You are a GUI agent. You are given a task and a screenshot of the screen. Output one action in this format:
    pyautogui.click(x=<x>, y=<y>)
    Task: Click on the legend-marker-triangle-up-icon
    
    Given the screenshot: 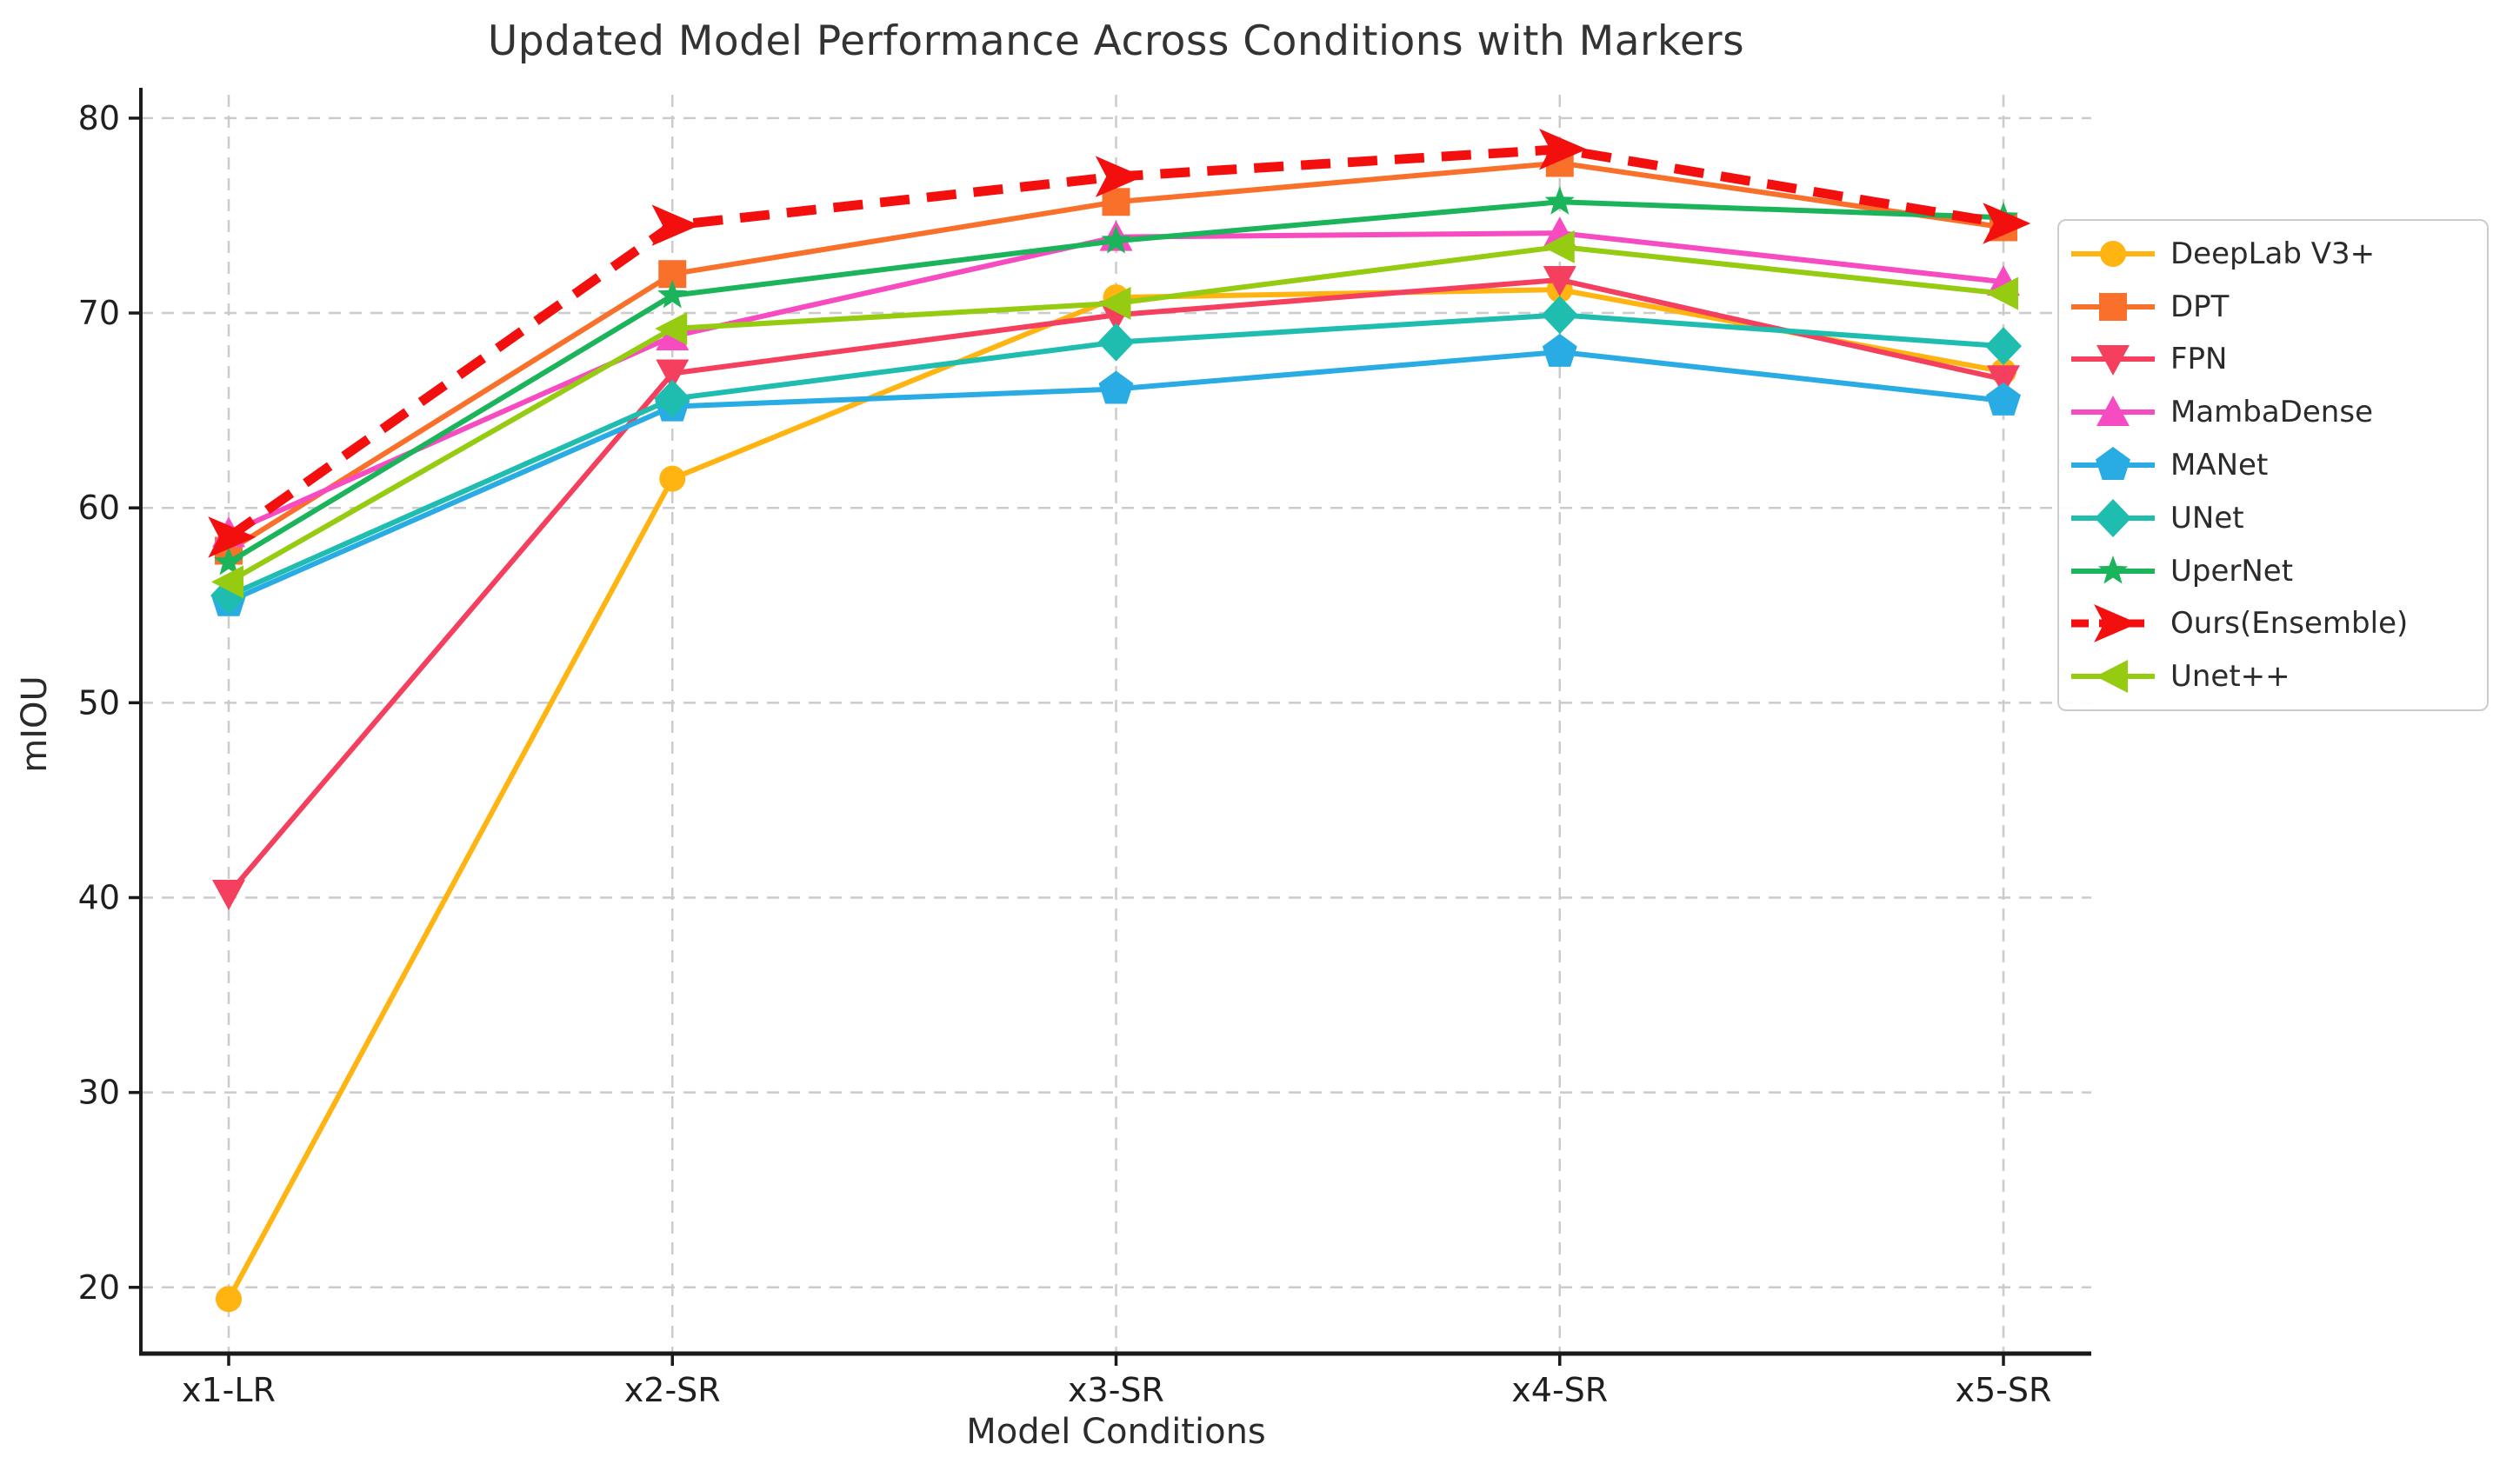 What is the action you would take?
    pyautogui.click(x=2113, y=411)
    